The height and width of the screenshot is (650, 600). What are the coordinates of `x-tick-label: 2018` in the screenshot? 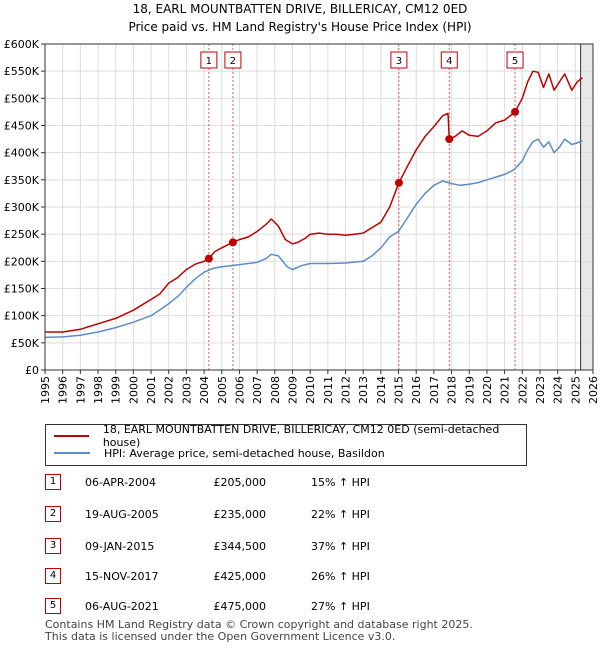 It's located at (452, 390).